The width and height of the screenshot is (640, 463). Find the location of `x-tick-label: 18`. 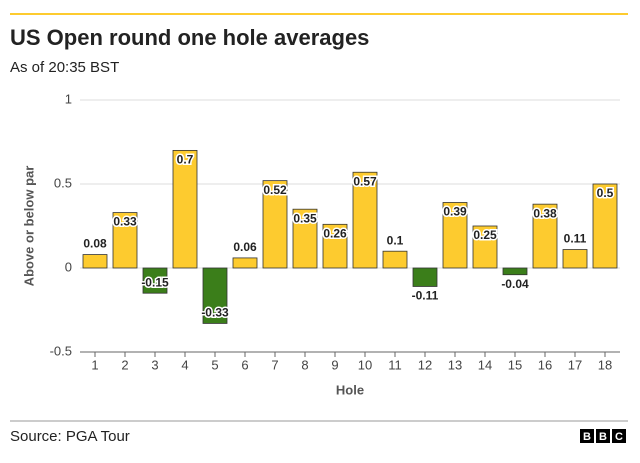

x-tick-label: 18 is located at coordinates (605, 364).